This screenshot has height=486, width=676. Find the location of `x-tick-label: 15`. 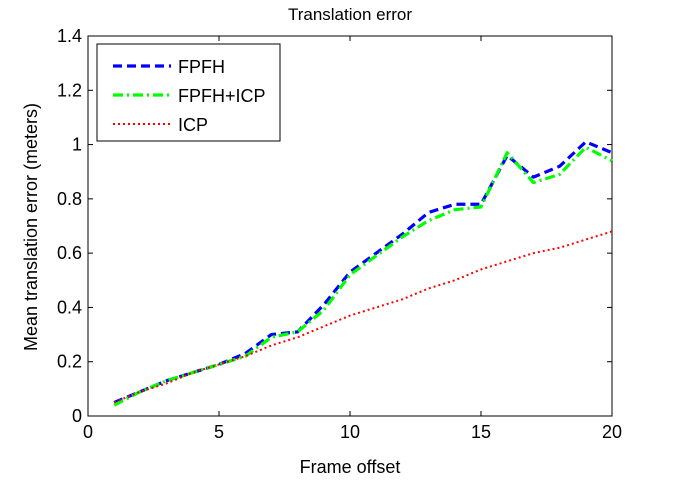

x-tick-label: 15 is located at coordinates (481, 432).